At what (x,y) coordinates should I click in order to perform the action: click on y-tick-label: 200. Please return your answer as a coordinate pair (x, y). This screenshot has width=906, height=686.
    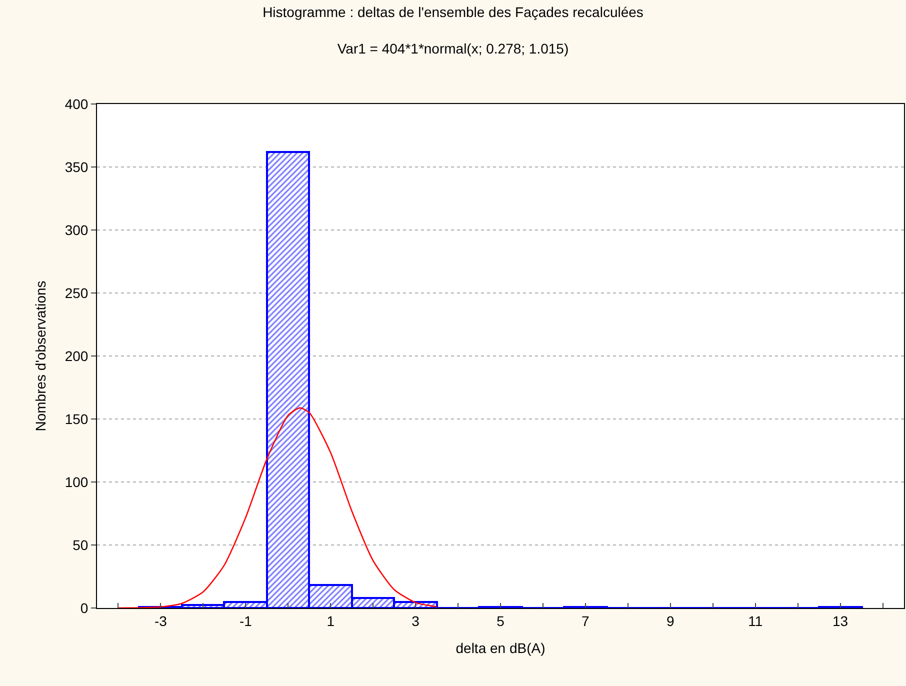
    Looking at the image, I should click on (76, 356).